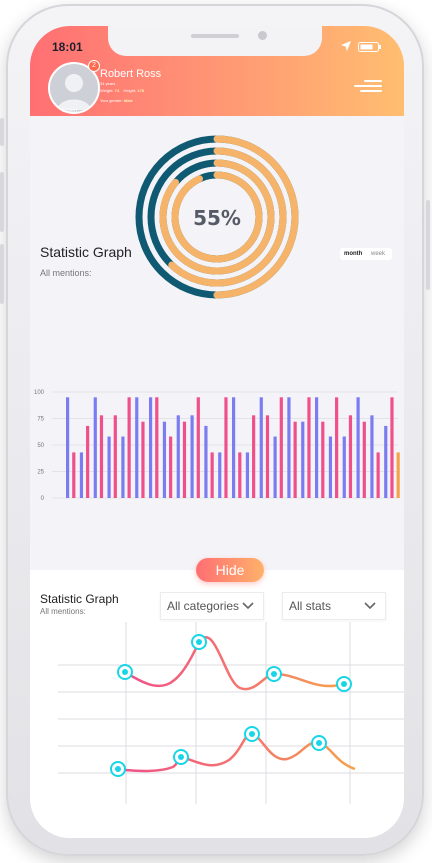 The height and width of the screenshot is (863, 432). I want to click on weight-value: 74, so click(117, 90).